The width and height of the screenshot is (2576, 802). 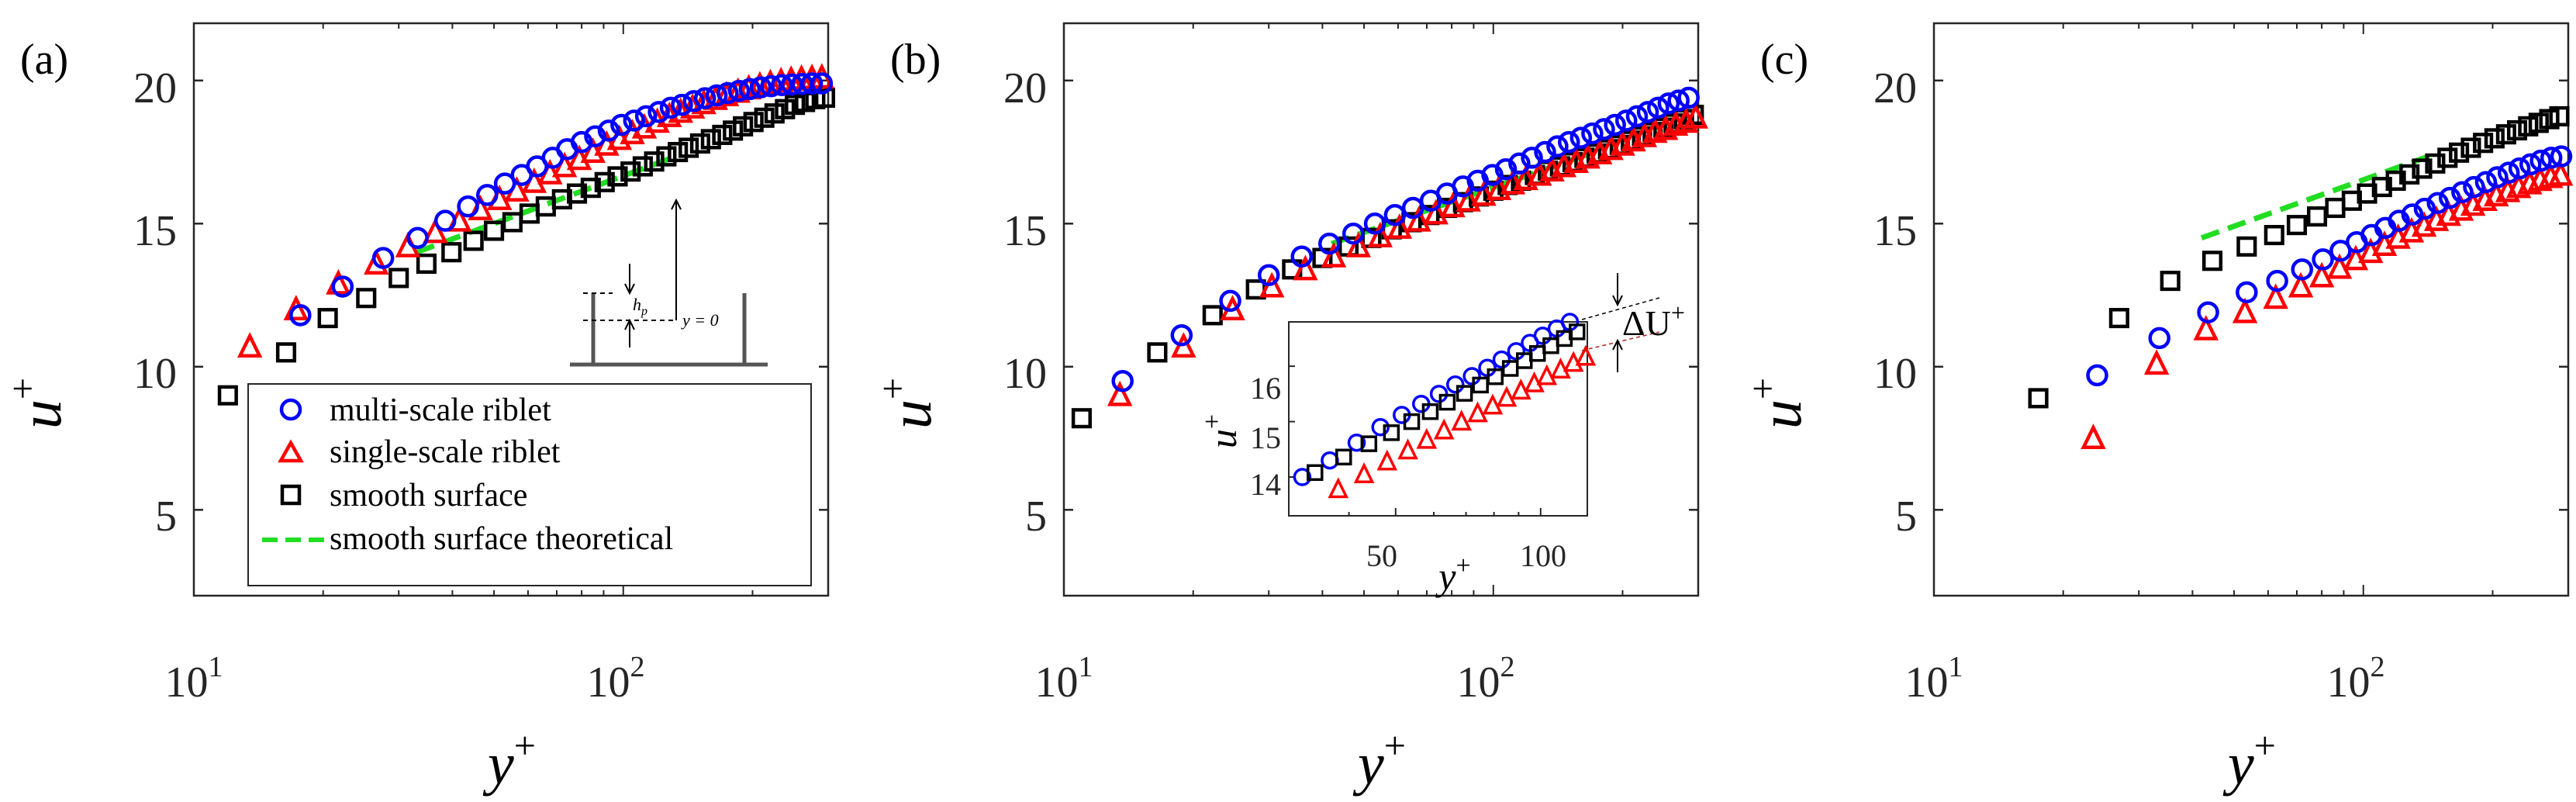 I want to click on inset-series-smooth, so click(x=1447, y=402).